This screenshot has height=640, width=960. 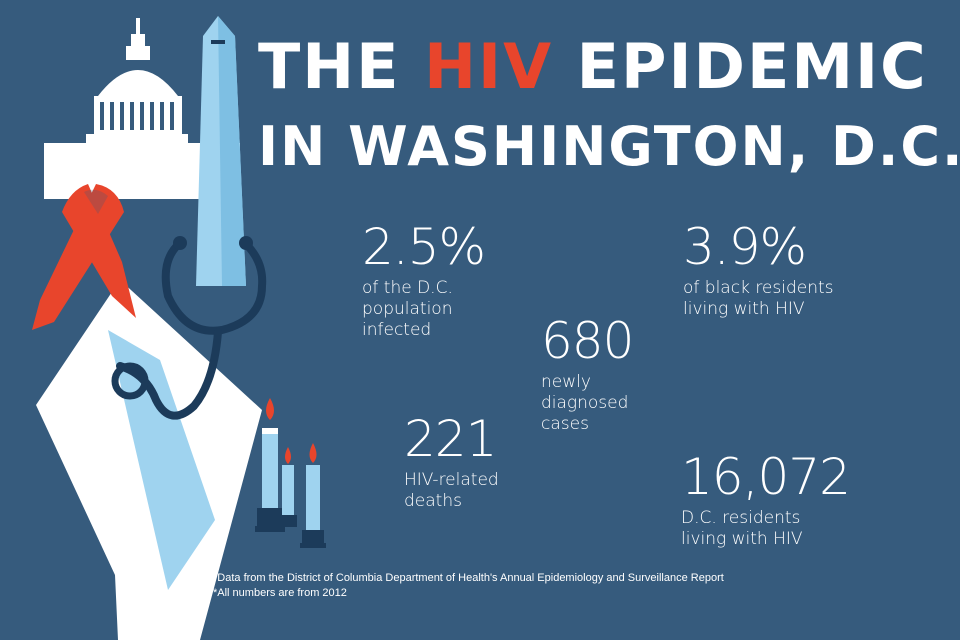 I want to click on stat-description: of the D.C. population infected, so click(x=407, y=309).